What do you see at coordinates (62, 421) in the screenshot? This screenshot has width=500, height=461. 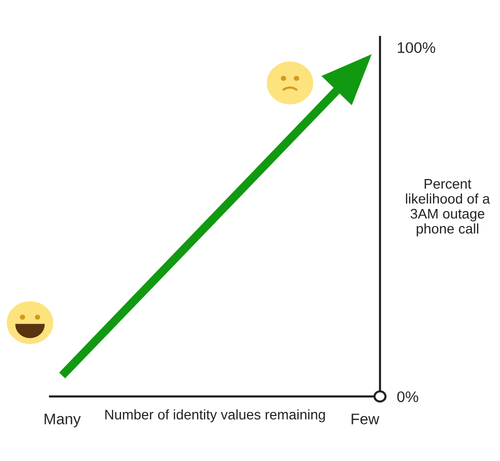 I see `x-tick-label: Many` at bounding box center [62, 421].